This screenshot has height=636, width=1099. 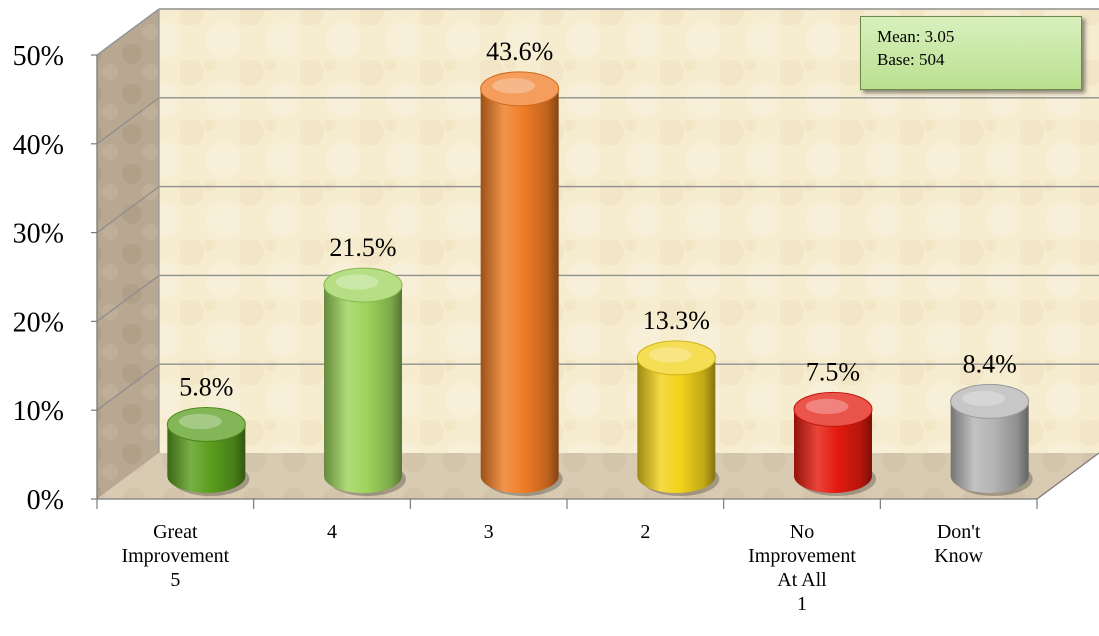 I want to click on x-tick-label-line: 3, so click(x=489, y=532).